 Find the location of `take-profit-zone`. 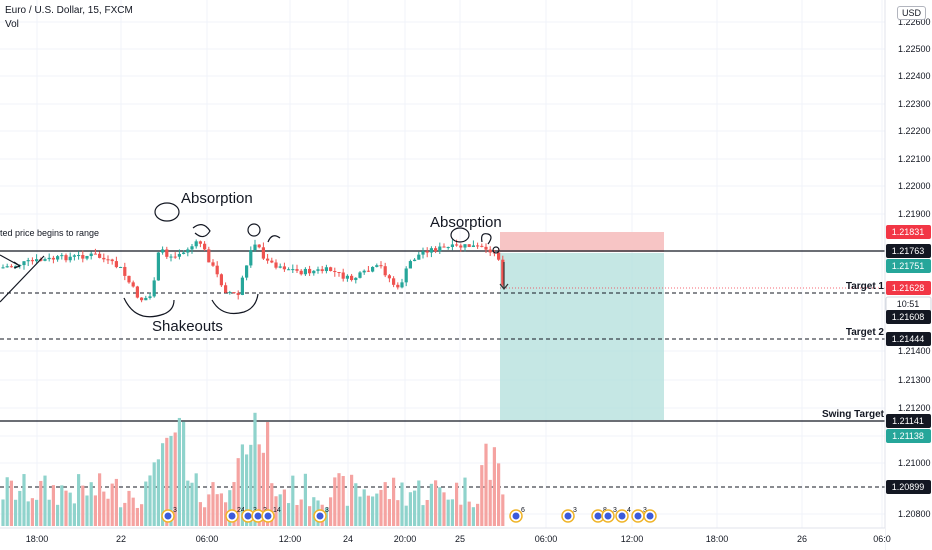

take-profit-zone is located at coordinates (582, 336).